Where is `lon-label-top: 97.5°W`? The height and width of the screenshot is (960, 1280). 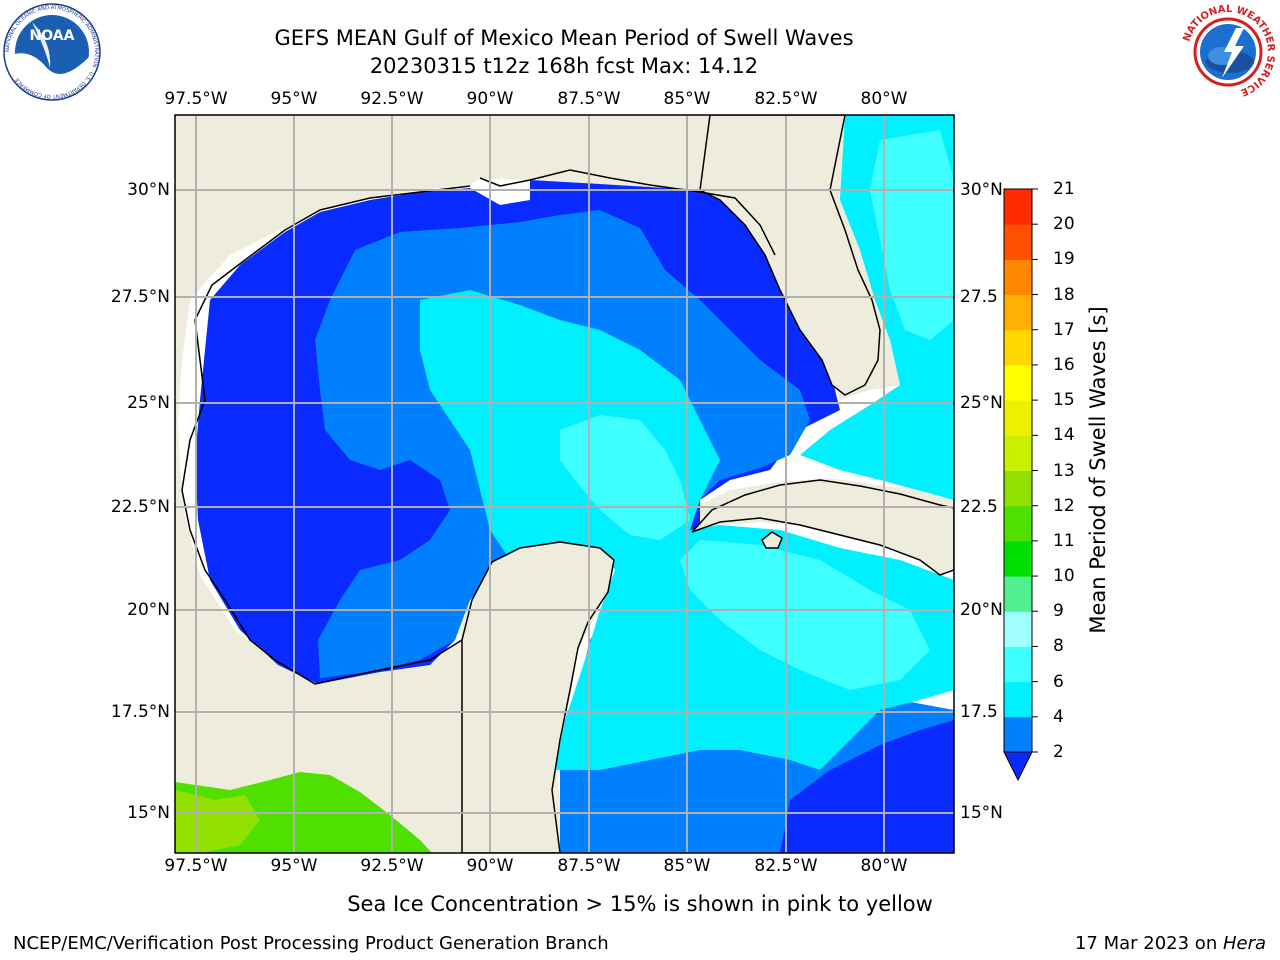
lon-label-top: 97.5°W is located at coordinates (196, 99).